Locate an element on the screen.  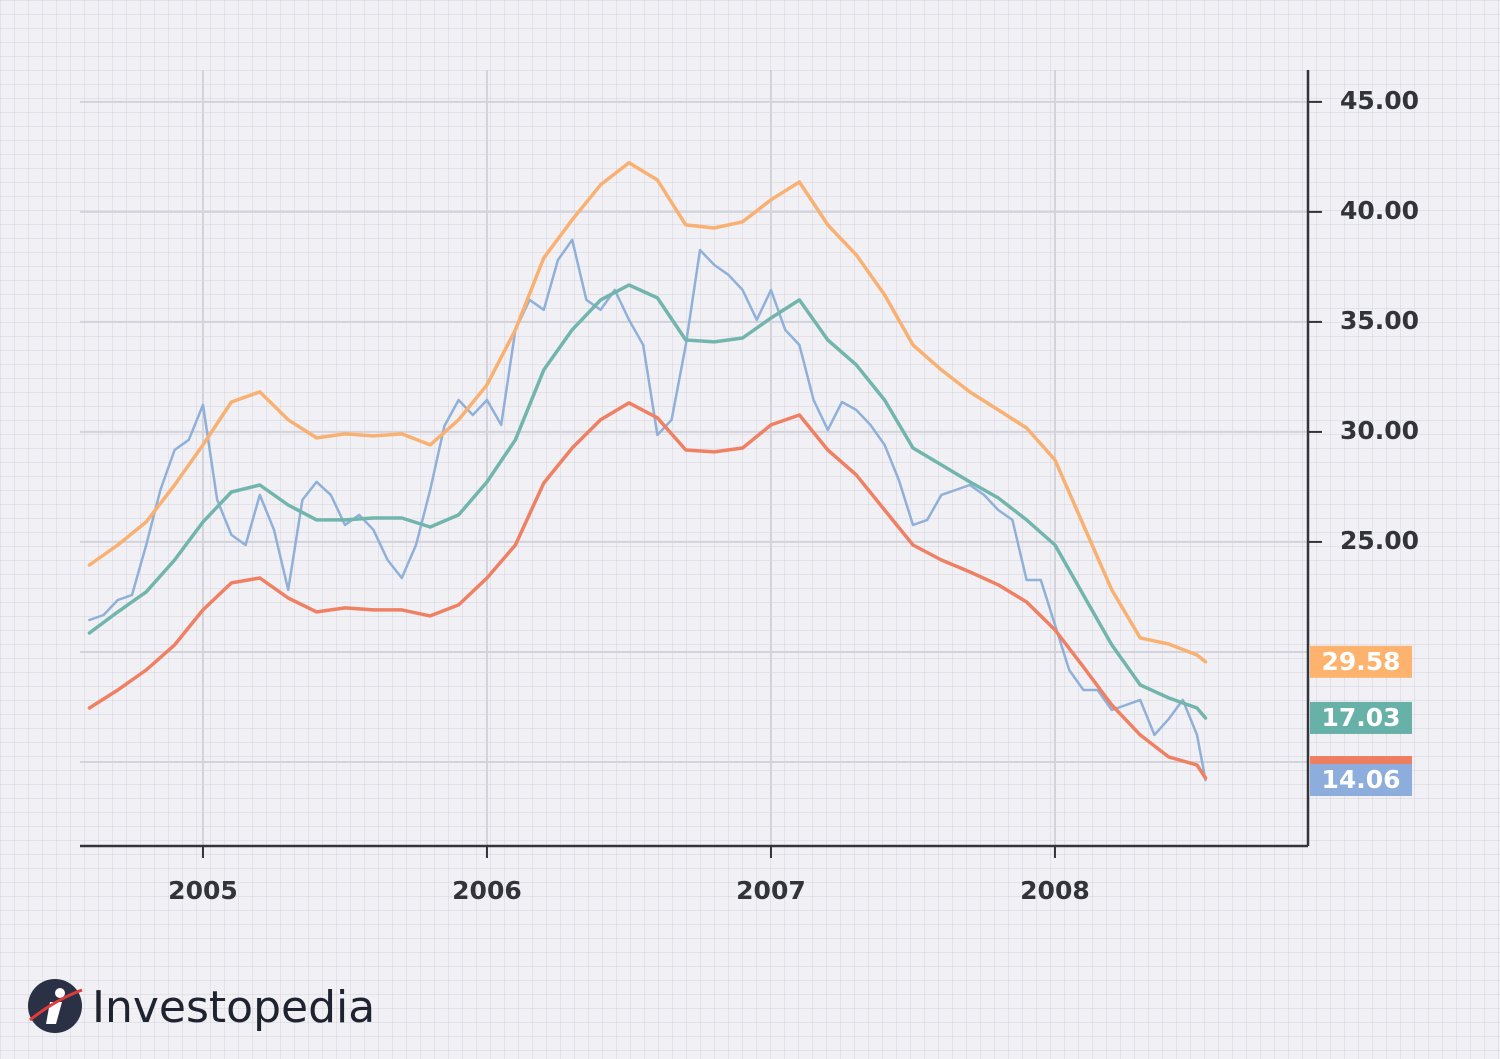
y-tick-label: 45.00 is located at coordinates (1379, 100).